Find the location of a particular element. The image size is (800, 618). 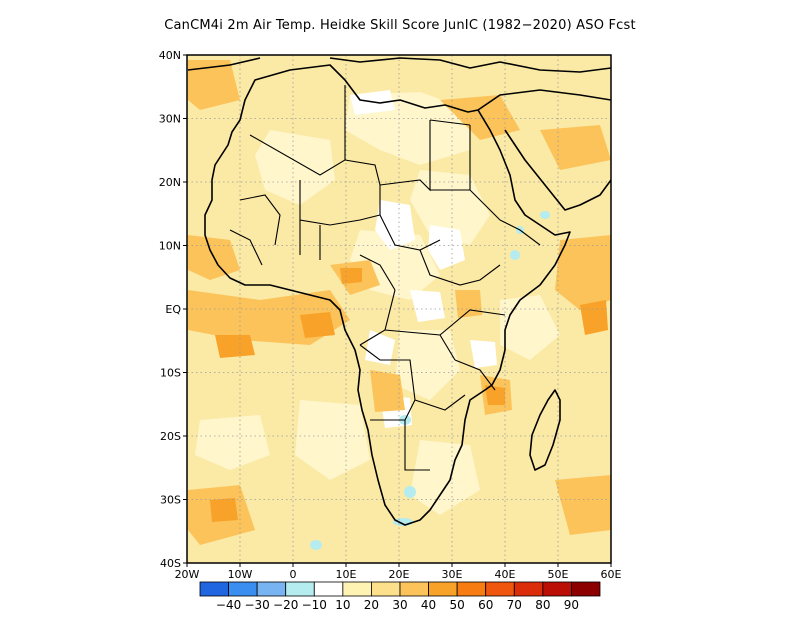

lat-tick-label: 40S is located at coordinates (170, 563).